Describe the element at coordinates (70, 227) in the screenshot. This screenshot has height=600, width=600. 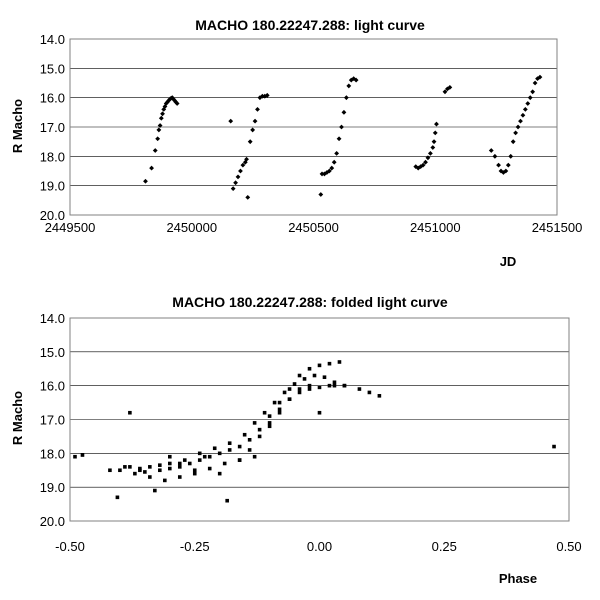
I see `x-tick-label: 2449500` at that location.